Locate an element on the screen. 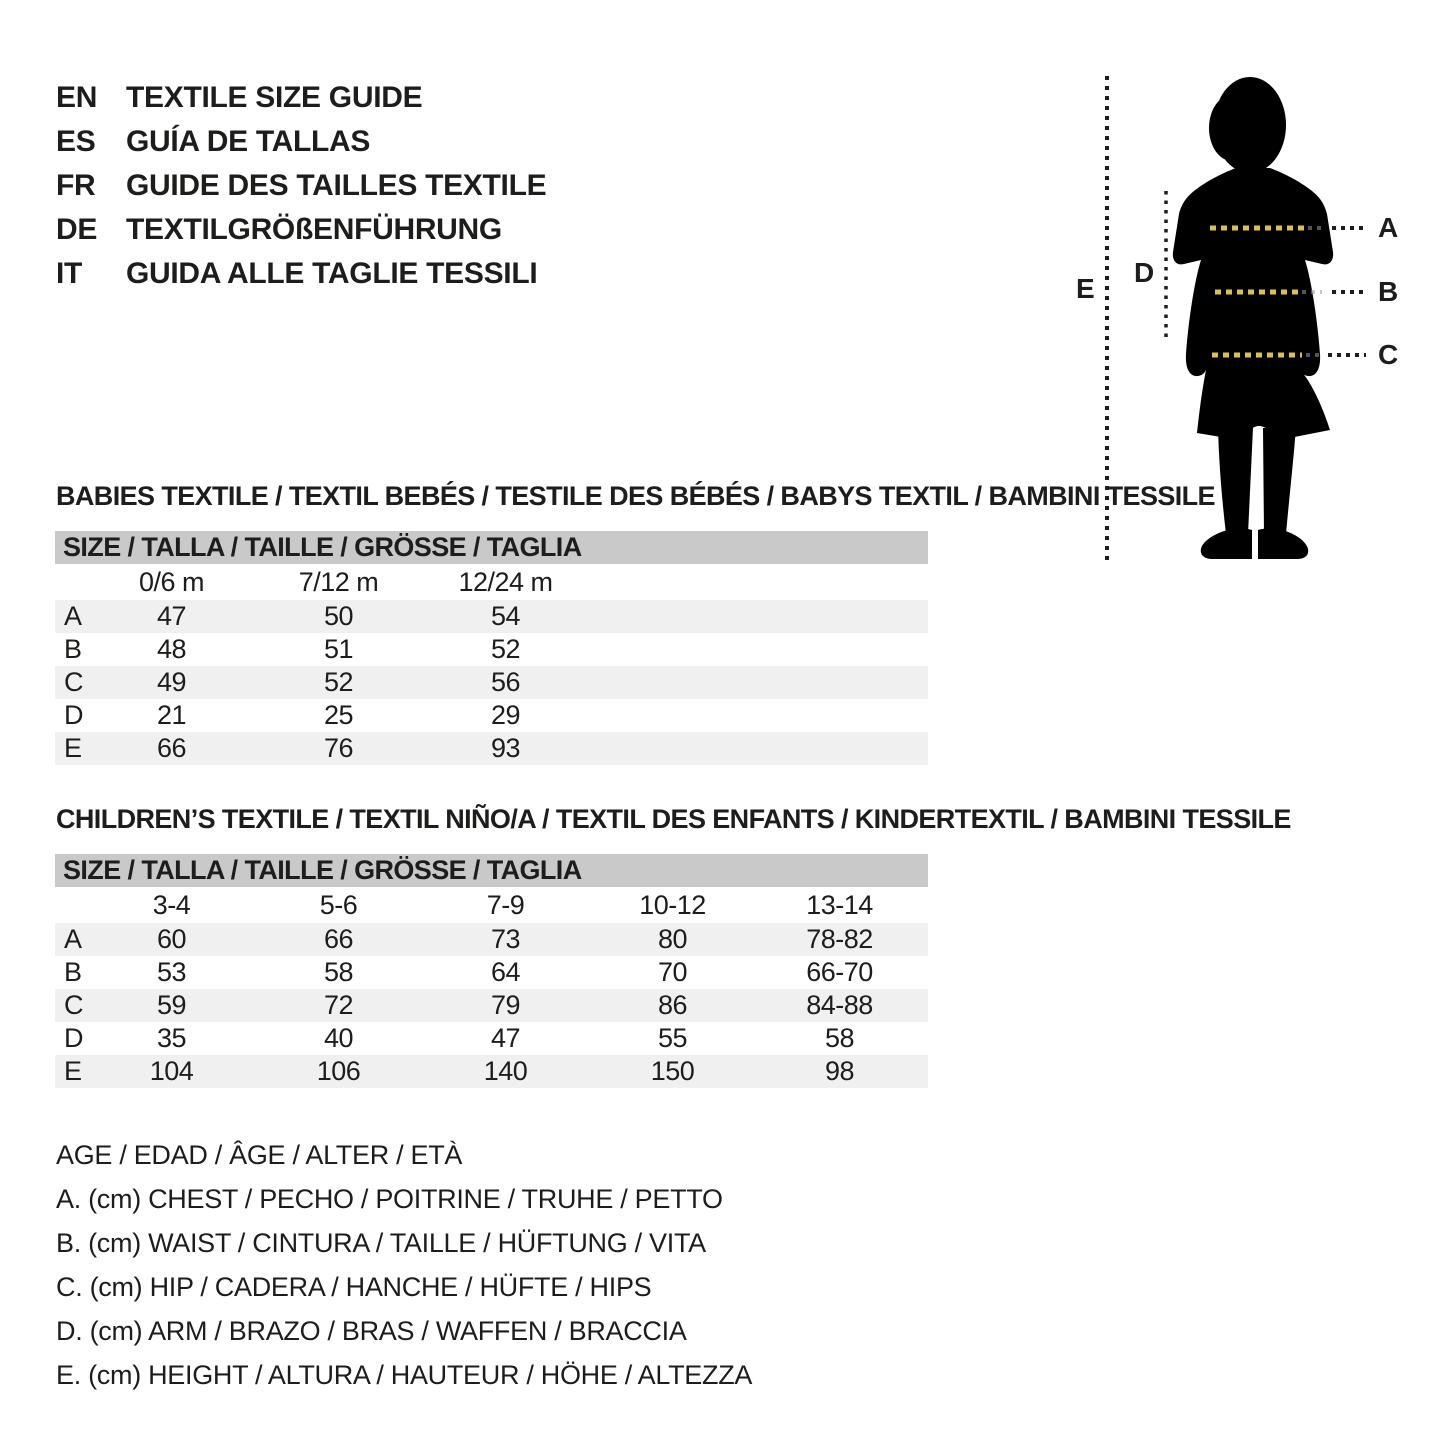 Image resolution: width=1445 pixels, height=1445 pixels. children-column-header: 5-6 is located at coordinates (338, 904).